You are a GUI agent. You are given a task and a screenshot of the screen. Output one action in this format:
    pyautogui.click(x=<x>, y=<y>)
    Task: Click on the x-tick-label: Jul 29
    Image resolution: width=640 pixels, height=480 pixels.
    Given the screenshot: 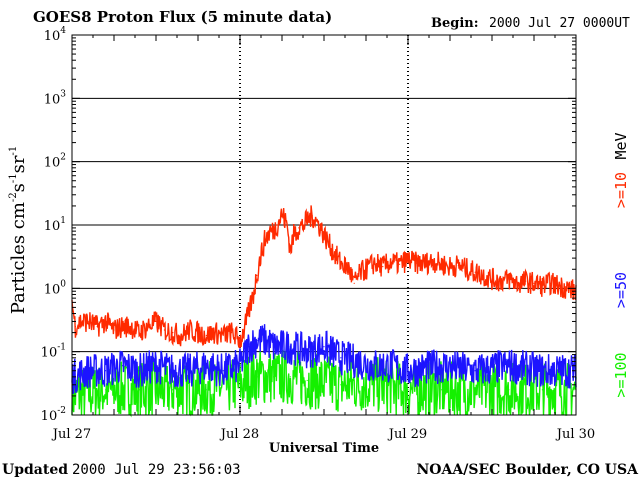 What is the action you would take?
    pyautogui.click(x=407, y=434)
    